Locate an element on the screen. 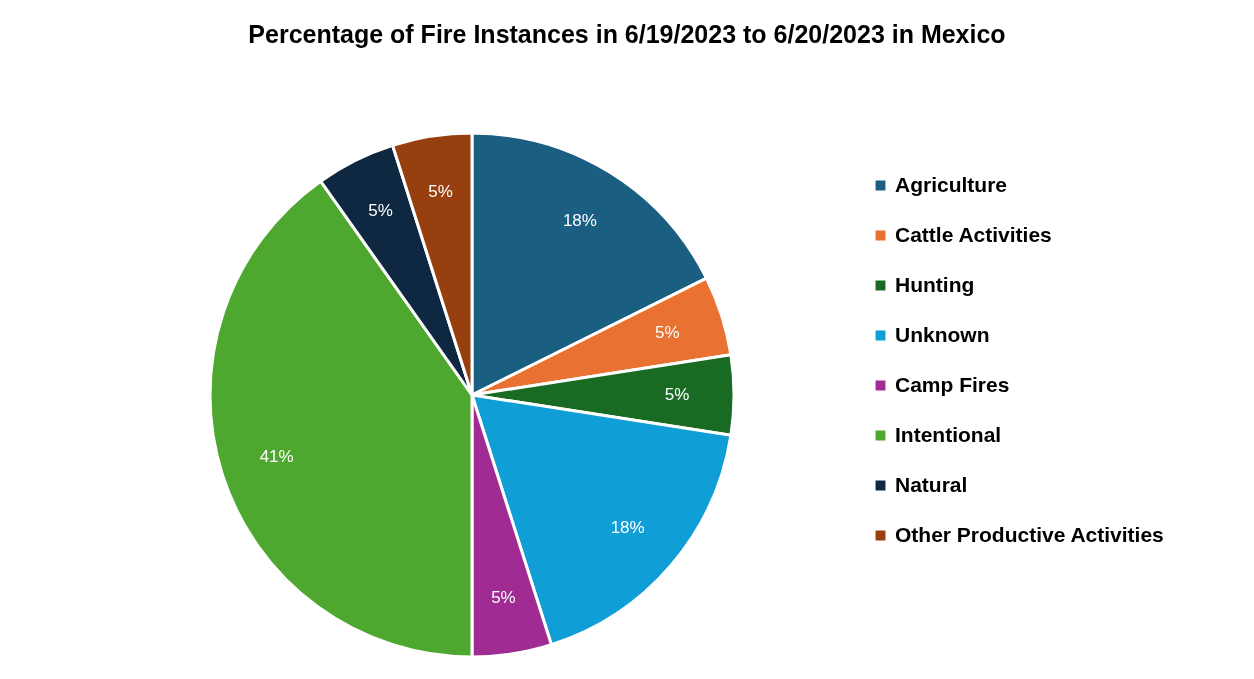 The image size is (1254, 679). legend-label: Intentional is located at coordinates (948, 434).